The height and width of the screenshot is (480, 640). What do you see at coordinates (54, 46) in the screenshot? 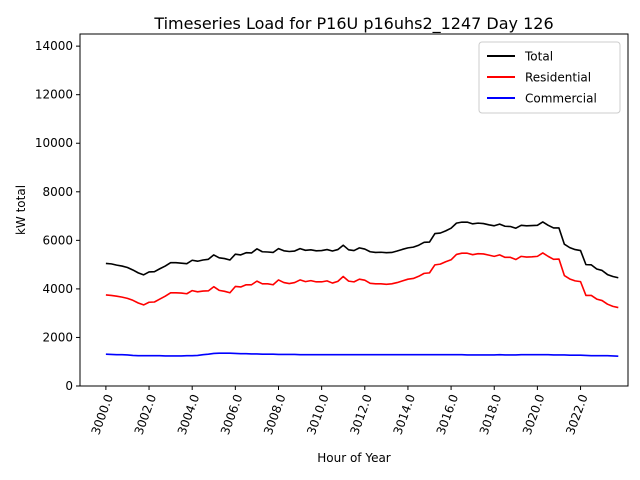
I see `y-tick-label: 14000` at bounding box center [54, 46].